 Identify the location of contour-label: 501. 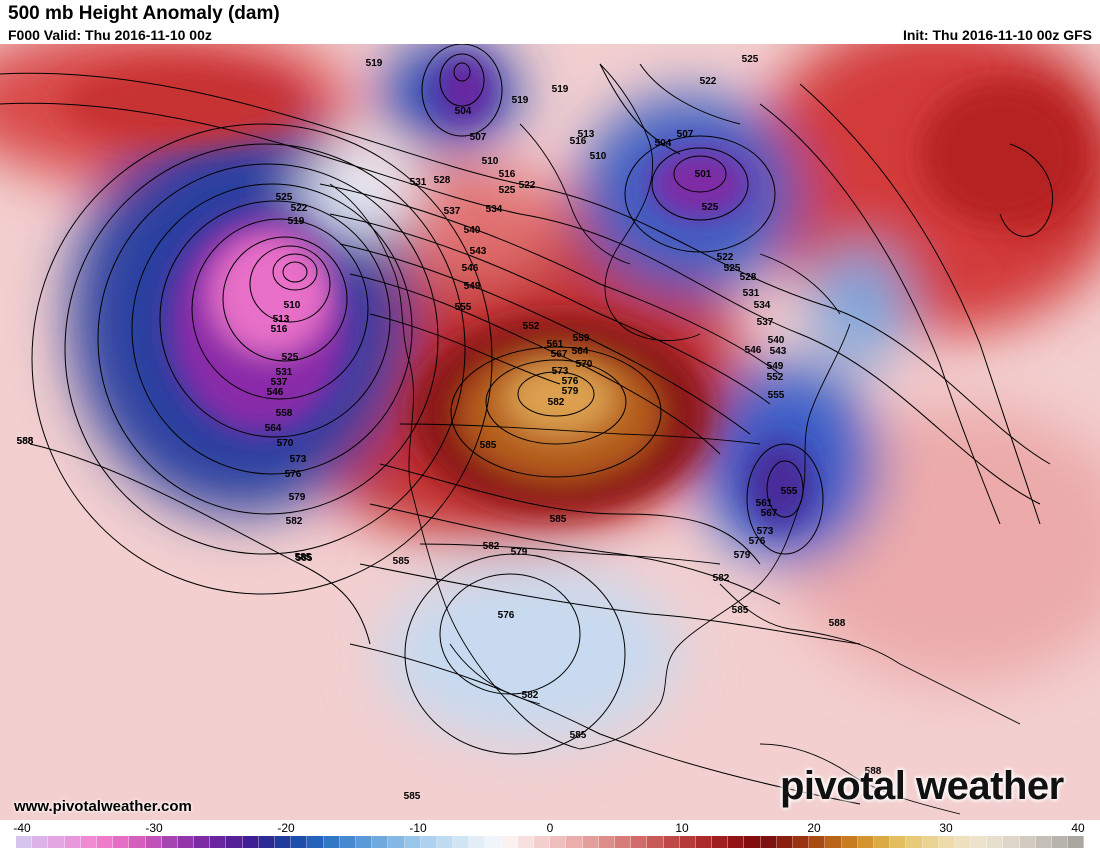
(703, 174).